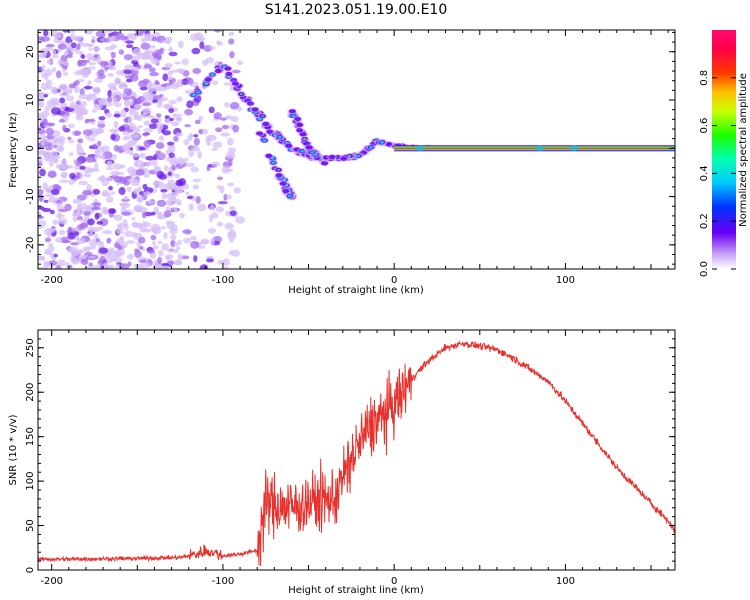 The width and height of the screenshot is (750, 600). What do you see at coordinates (394, 280) in the screenshot?
I see `x-tick-label: 0` at bounding box center [394, 280].